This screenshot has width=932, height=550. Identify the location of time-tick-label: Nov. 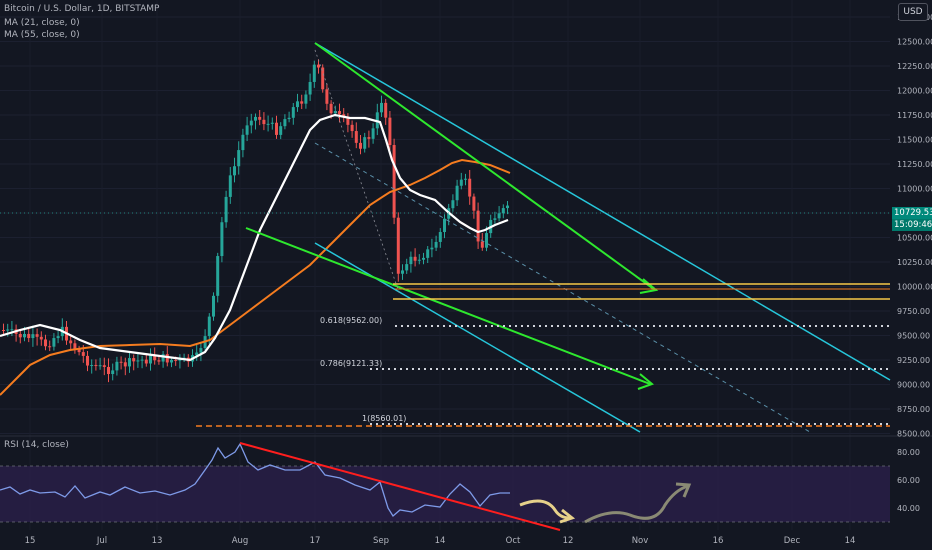
(640, 541).